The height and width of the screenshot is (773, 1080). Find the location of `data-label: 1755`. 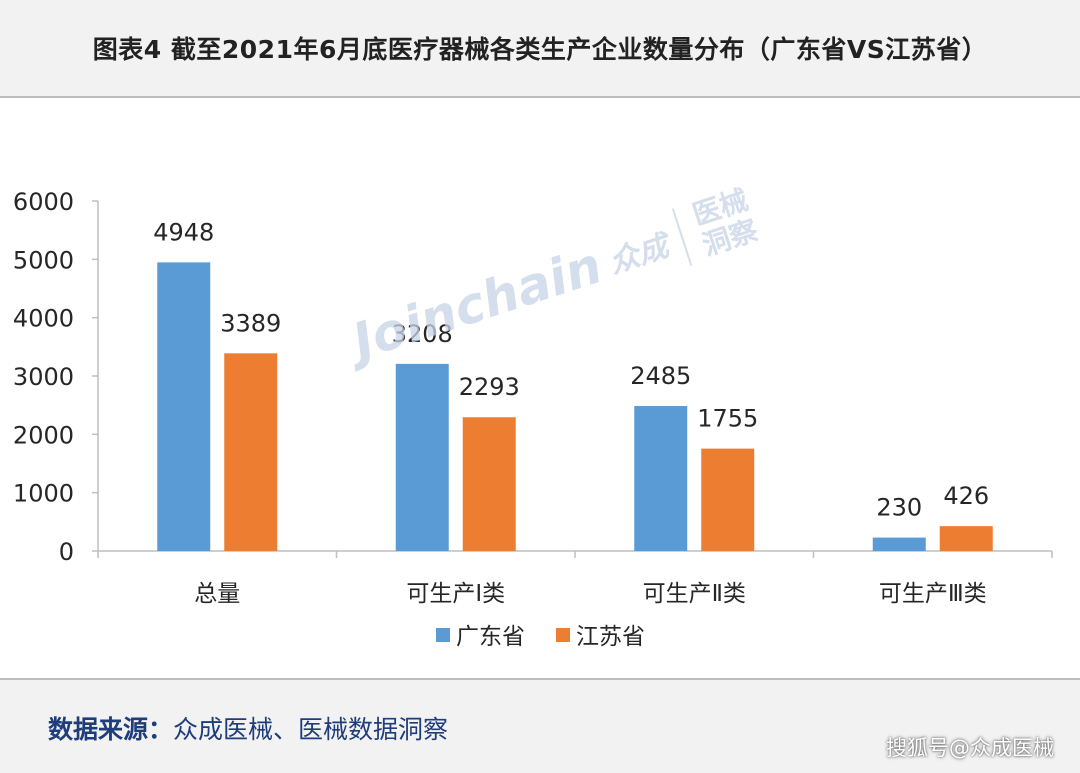

data-label: 1755 is located at coordinates (727, 419).